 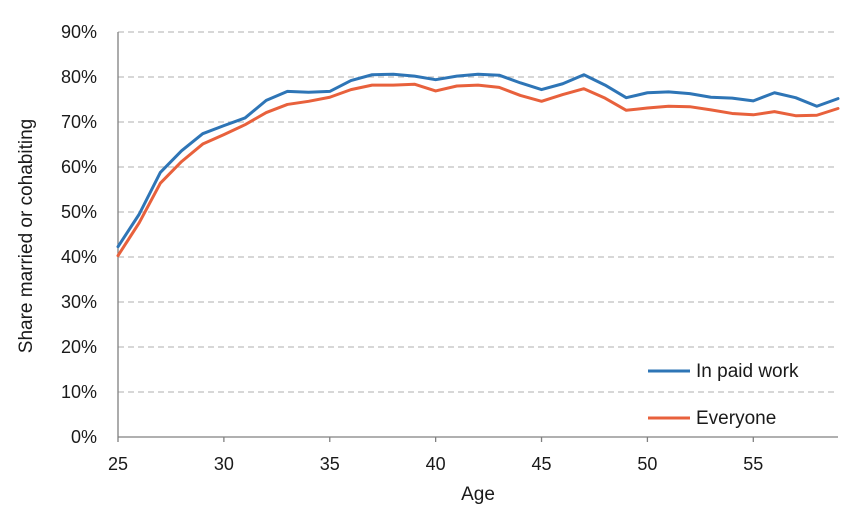 What do you see at coordinates (330, 464) in the screenshot?
I see `x-tick-label: 35` at bounding box center [330, 464].